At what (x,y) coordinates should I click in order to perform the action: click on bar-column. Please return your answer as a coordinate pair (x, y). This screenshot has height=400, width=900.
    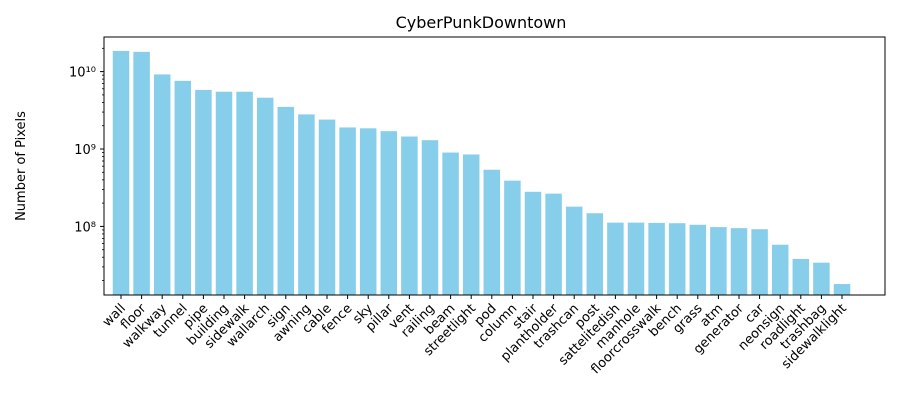
    Looking at the image, I should click on (512, 237).